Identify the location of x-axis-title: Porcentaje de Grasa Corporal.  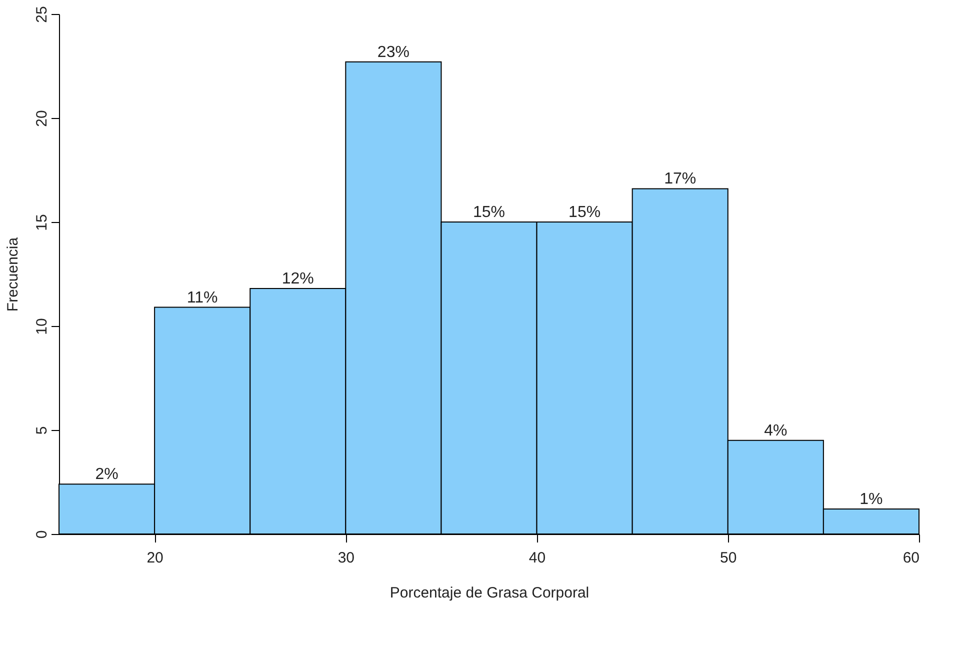
(490, 593).